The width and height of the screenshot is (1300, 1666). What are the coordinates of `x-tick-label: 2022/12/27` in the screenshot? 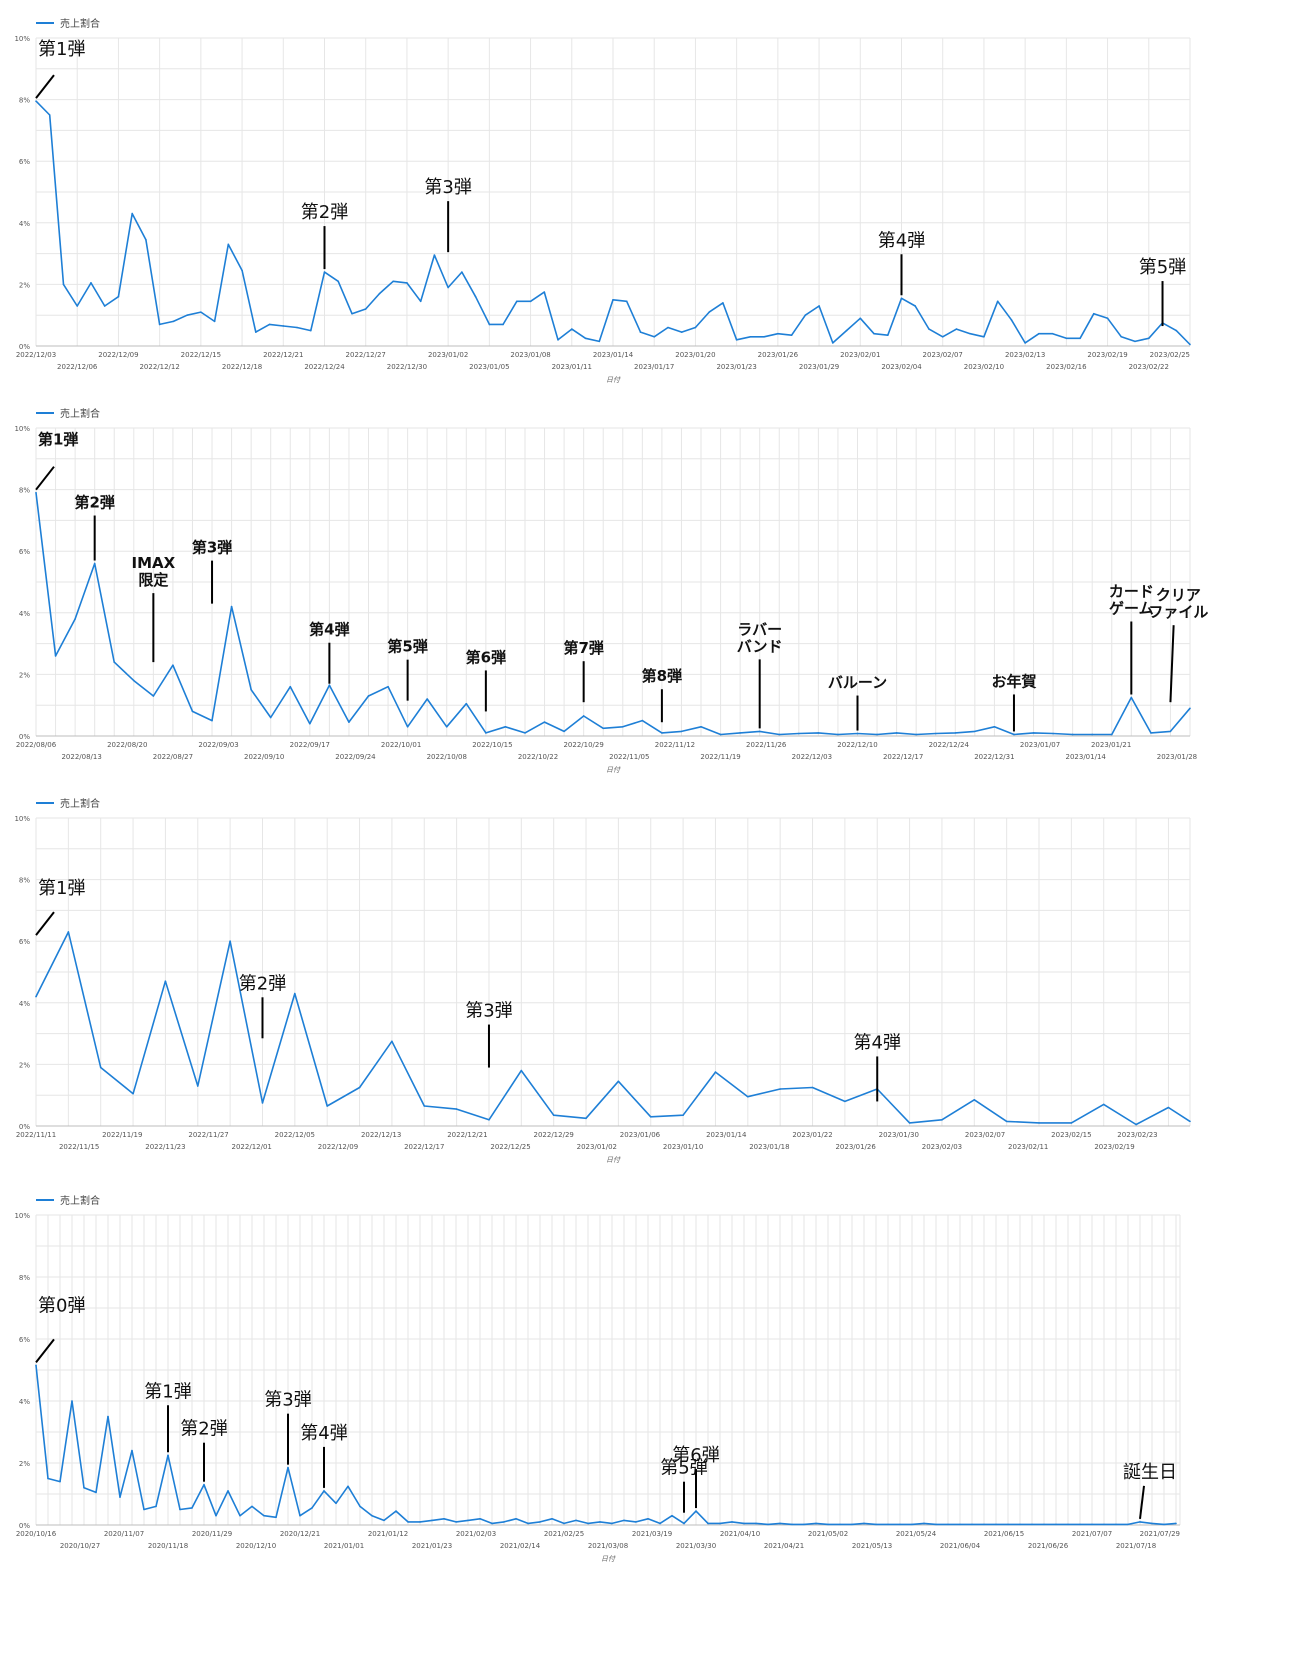 It's located at (366, 355).